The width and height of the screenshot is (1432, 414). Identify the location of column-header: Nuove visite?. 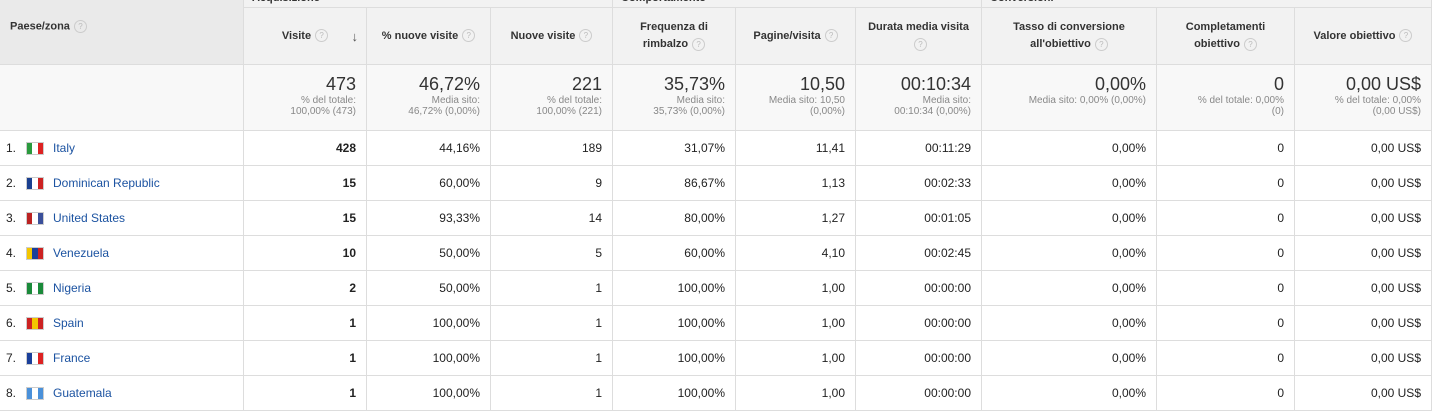
(552, 36).